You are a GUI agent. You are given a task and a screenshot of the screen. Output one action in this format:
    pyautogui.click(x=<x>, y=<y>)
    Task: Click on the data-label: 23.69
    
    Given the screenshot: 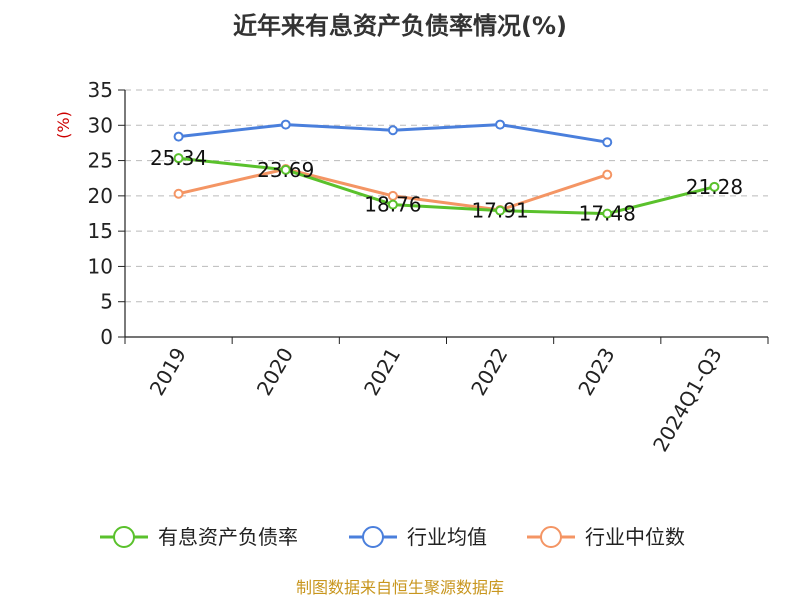 What is the action you would take?
    pyautogui.click(x=285, y=170)
    